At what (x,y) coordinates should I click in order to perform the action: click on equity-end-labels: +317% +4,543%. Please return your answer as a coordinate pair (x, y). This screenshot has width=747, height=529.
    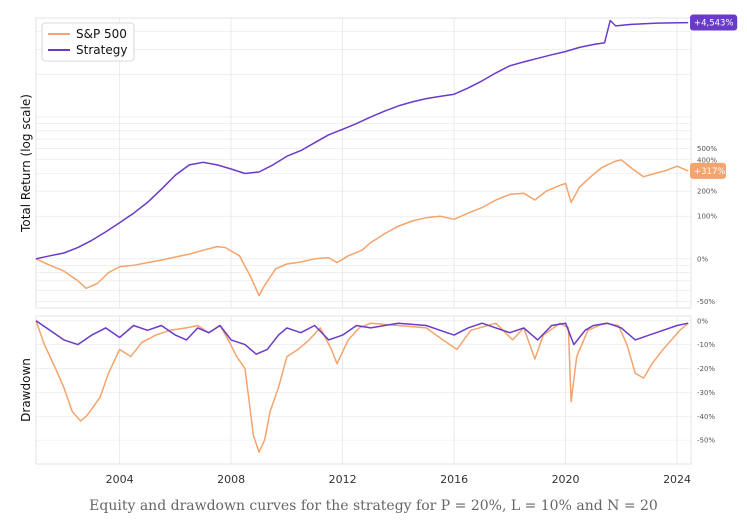
    Looking at the image, I should click on (714, 96).